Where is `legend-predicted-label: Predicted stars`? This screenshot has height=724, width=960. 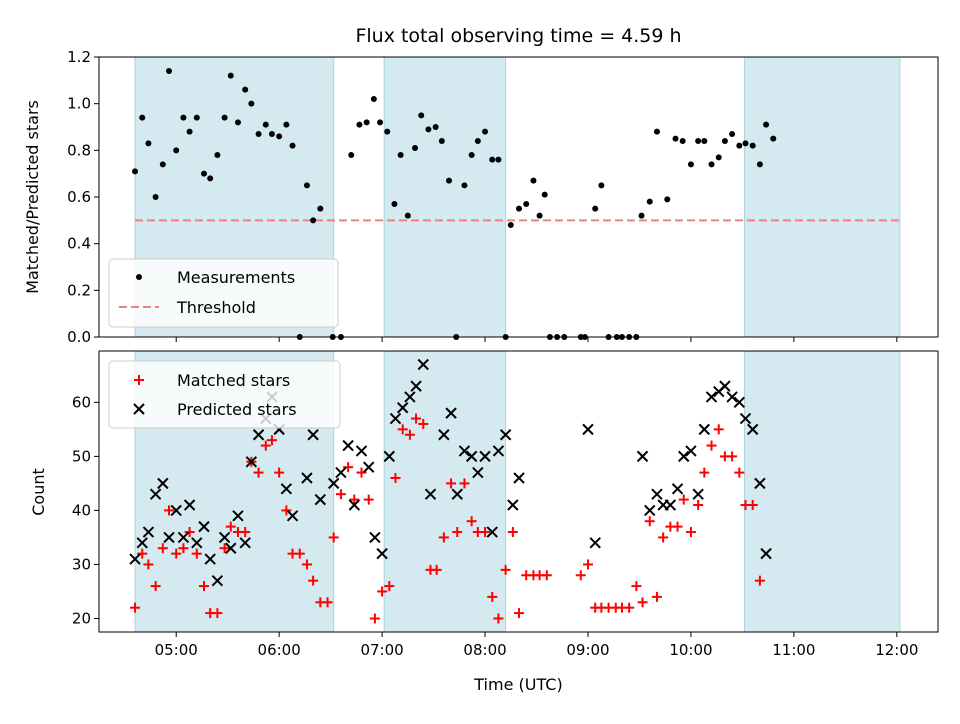
legend-predicted-label: Predicted stars is located at coordinates (237, 409).